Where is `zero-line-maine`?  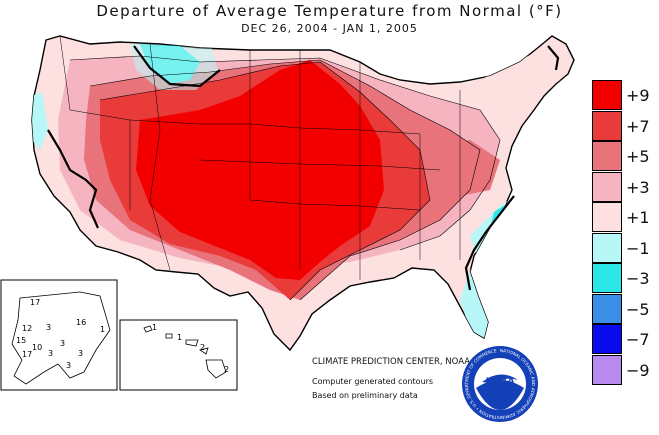
zero-line-maine is located at coordinates (553, 58).